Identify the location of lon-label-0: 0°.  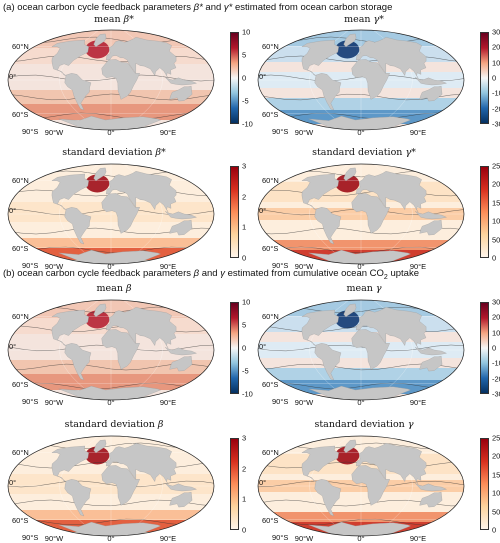
(111, 402).